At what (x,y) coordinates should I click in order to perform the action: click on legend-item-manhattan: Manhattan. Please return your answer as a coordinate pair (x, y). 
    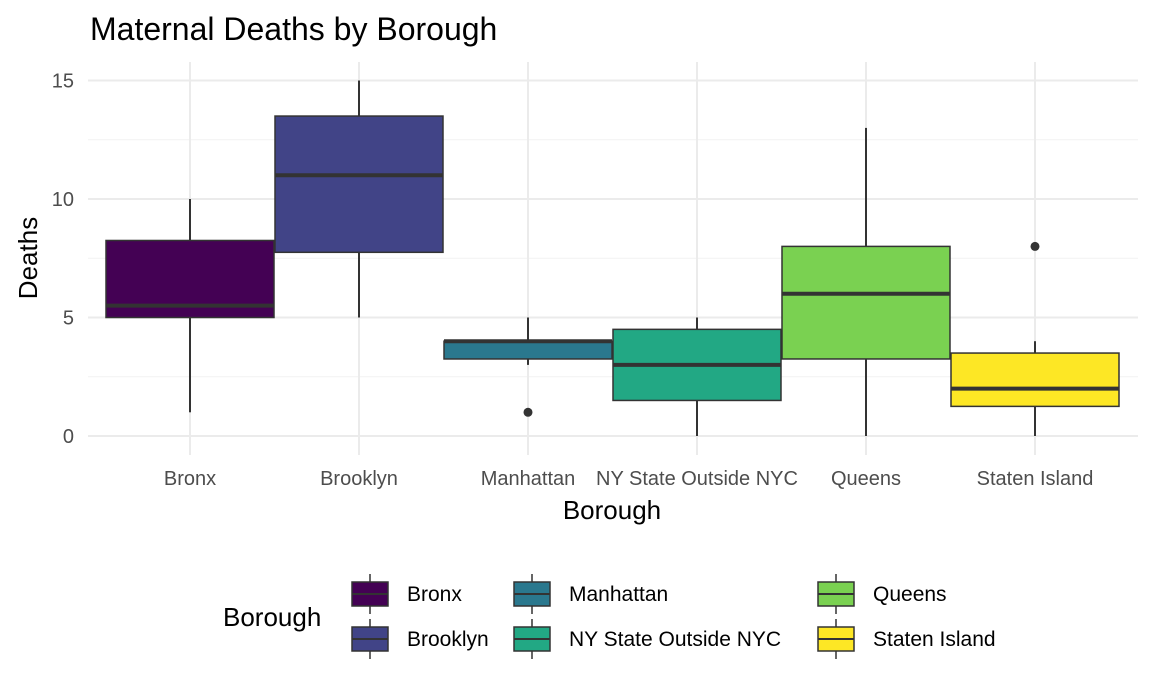
    Looking at the image, I should click on (590, 594).